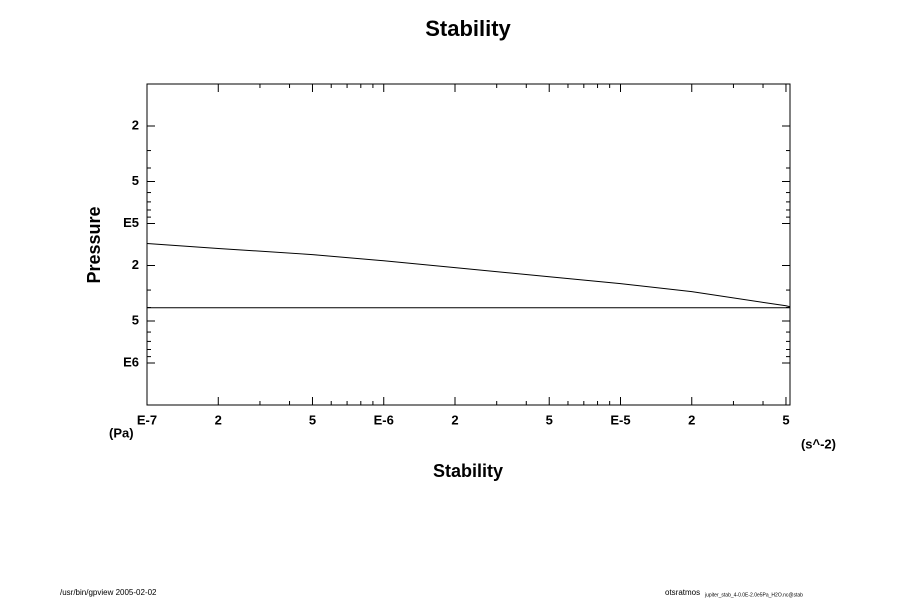 The width and height of the screenshot is (900, 605). Describe the element at coordinates (121, 432) in the screenshot. I see `y-unit: (Pa)` at that location.